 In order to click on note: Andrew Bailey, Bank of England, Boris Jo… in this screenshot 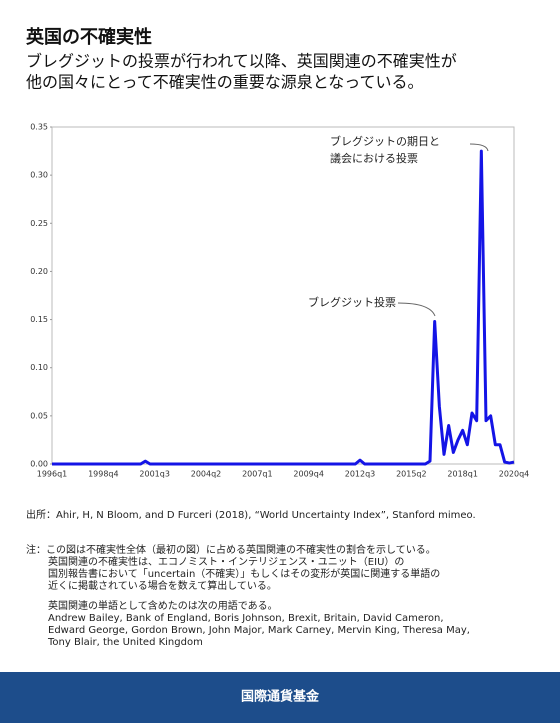, I will do `click(246, 618)`.